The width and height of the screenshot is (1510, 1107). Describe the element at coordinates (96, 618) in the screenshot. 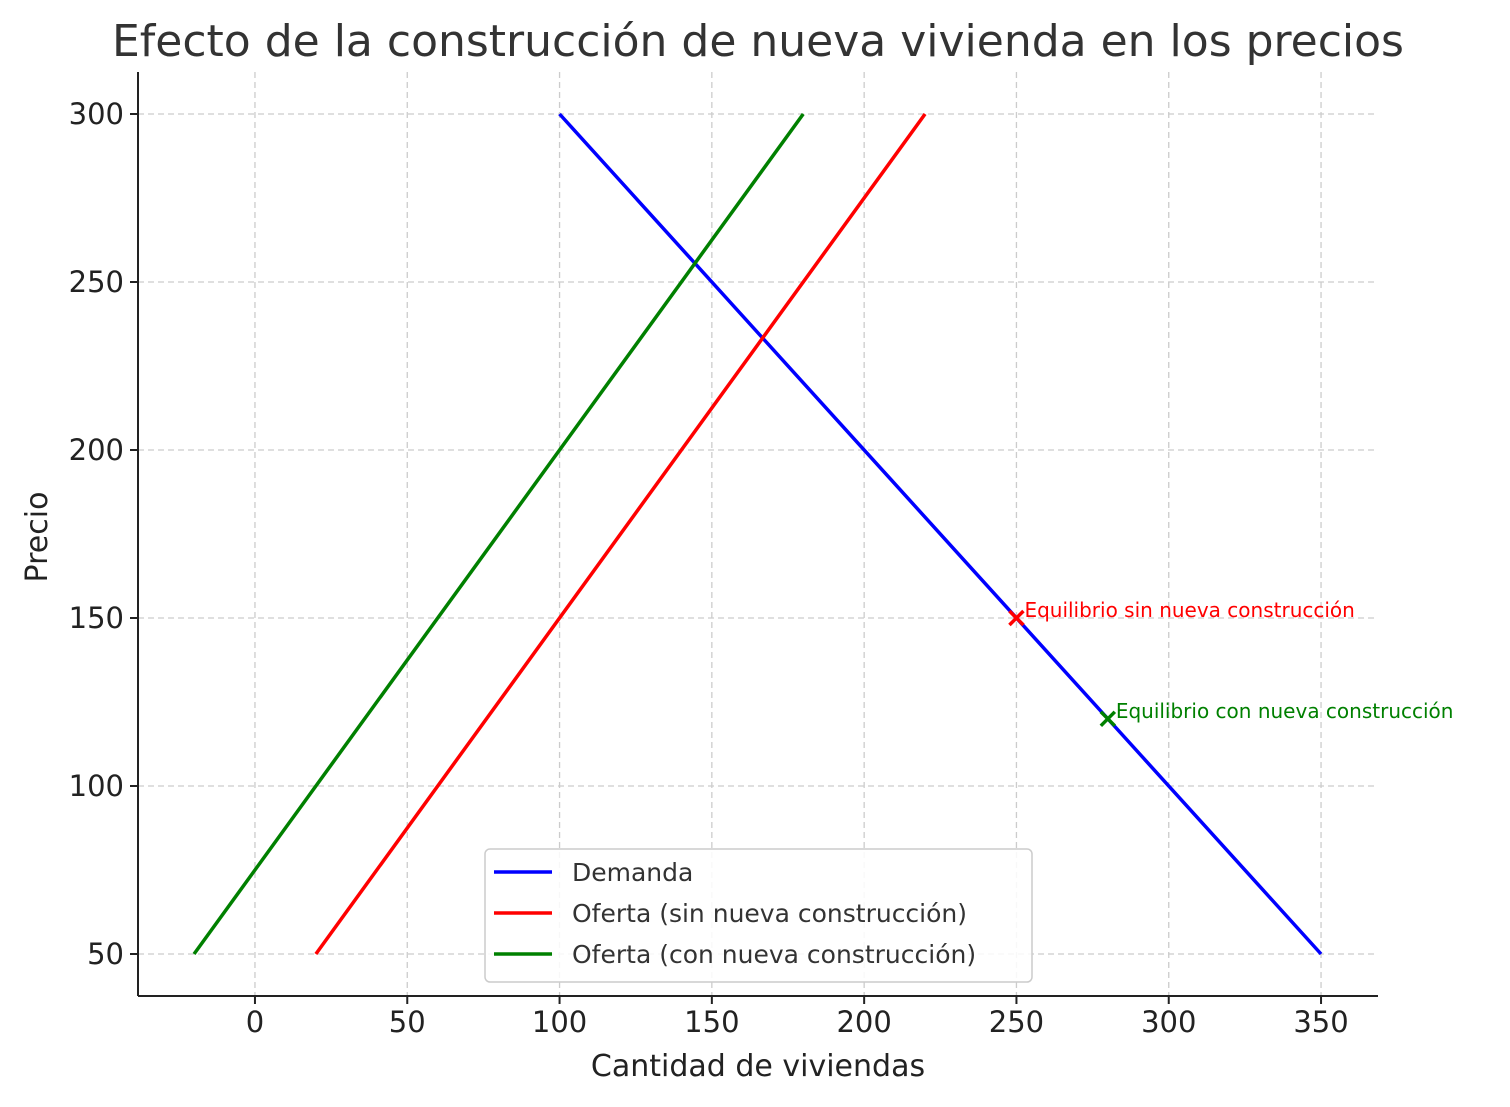

I see `y-tick-label: 150` at that location.